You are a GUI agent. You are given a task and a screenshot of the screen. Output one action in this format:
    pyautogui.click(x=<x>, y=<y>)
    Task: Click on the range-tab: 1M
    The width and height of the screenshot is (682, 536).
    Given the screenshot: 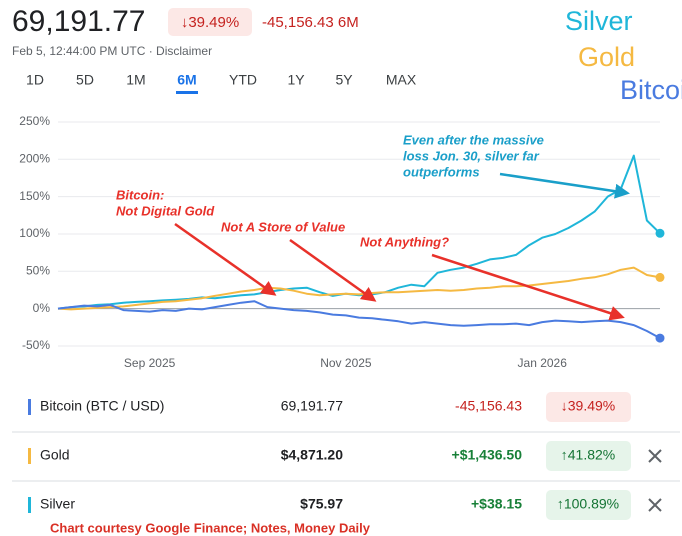 What is the action you would take?
    pyautogui.click(x=135, y=80)
    